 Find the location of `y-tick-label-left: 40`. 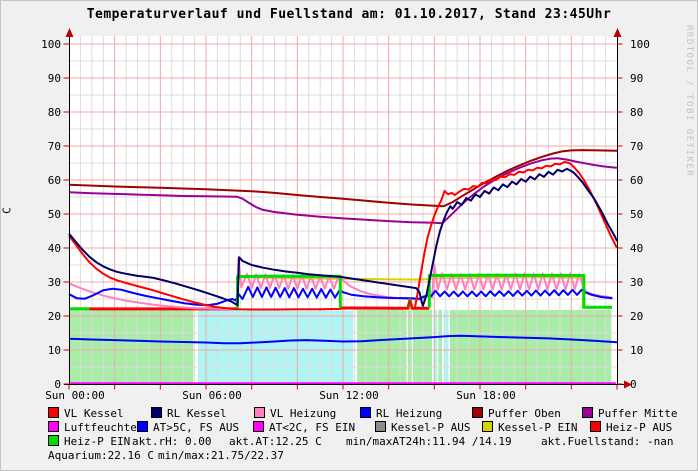

y-tick-label-left: 40 is located at coordinates (54, 248).